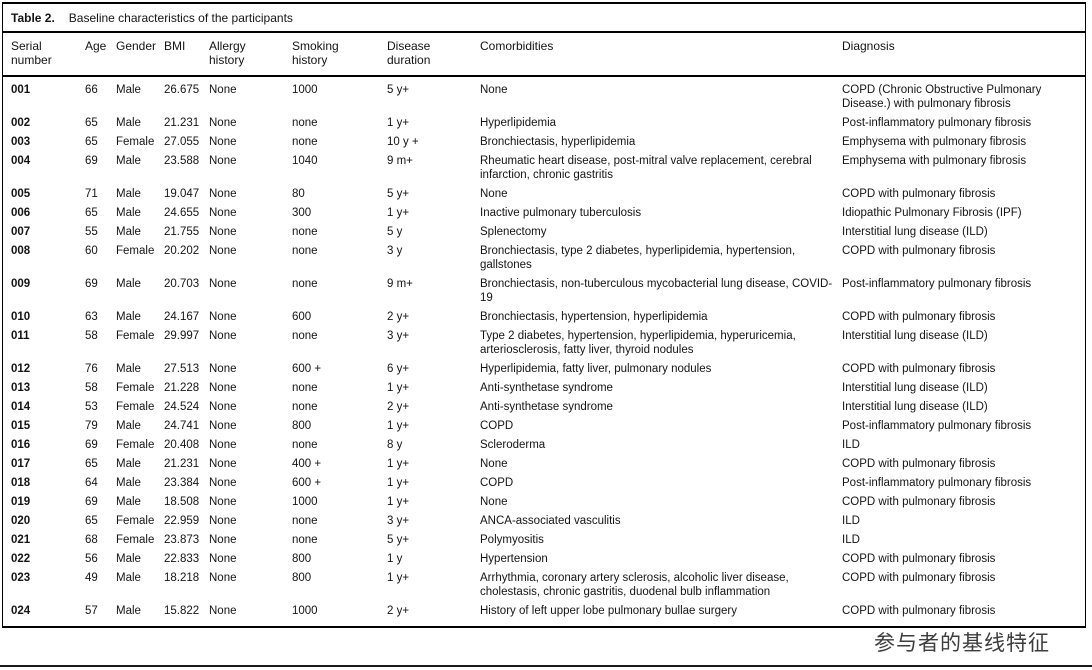 Image resolution: width=1092 pixels, height=670 pixels. Describe the element at coordinates (21, 483) in the screenshot. I see `cell-serial: 018` at that location.